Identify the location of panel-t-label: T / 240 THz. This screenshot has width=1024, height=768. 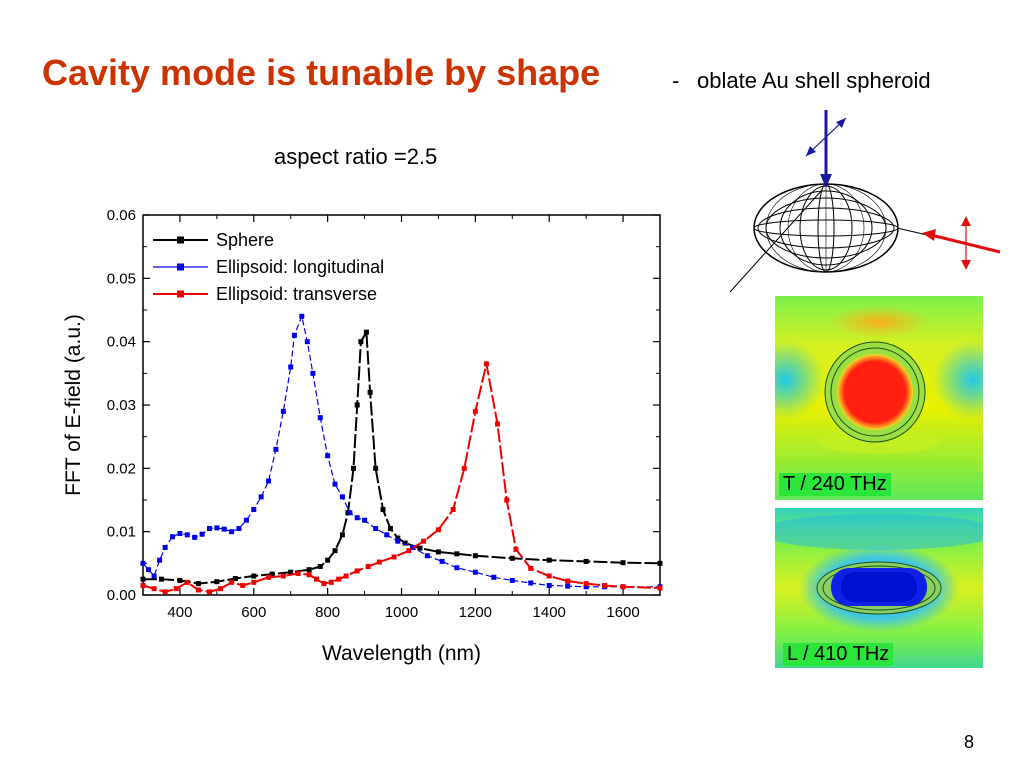
(835, 484).